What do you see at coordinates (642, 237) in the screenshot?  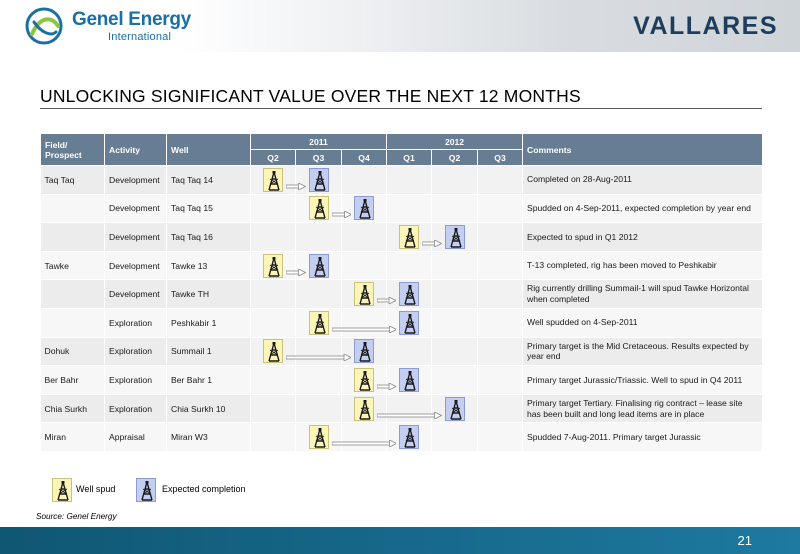 I see `cell-comment: Expected to spud in Q1 2012` at bounding box center [642, 237].